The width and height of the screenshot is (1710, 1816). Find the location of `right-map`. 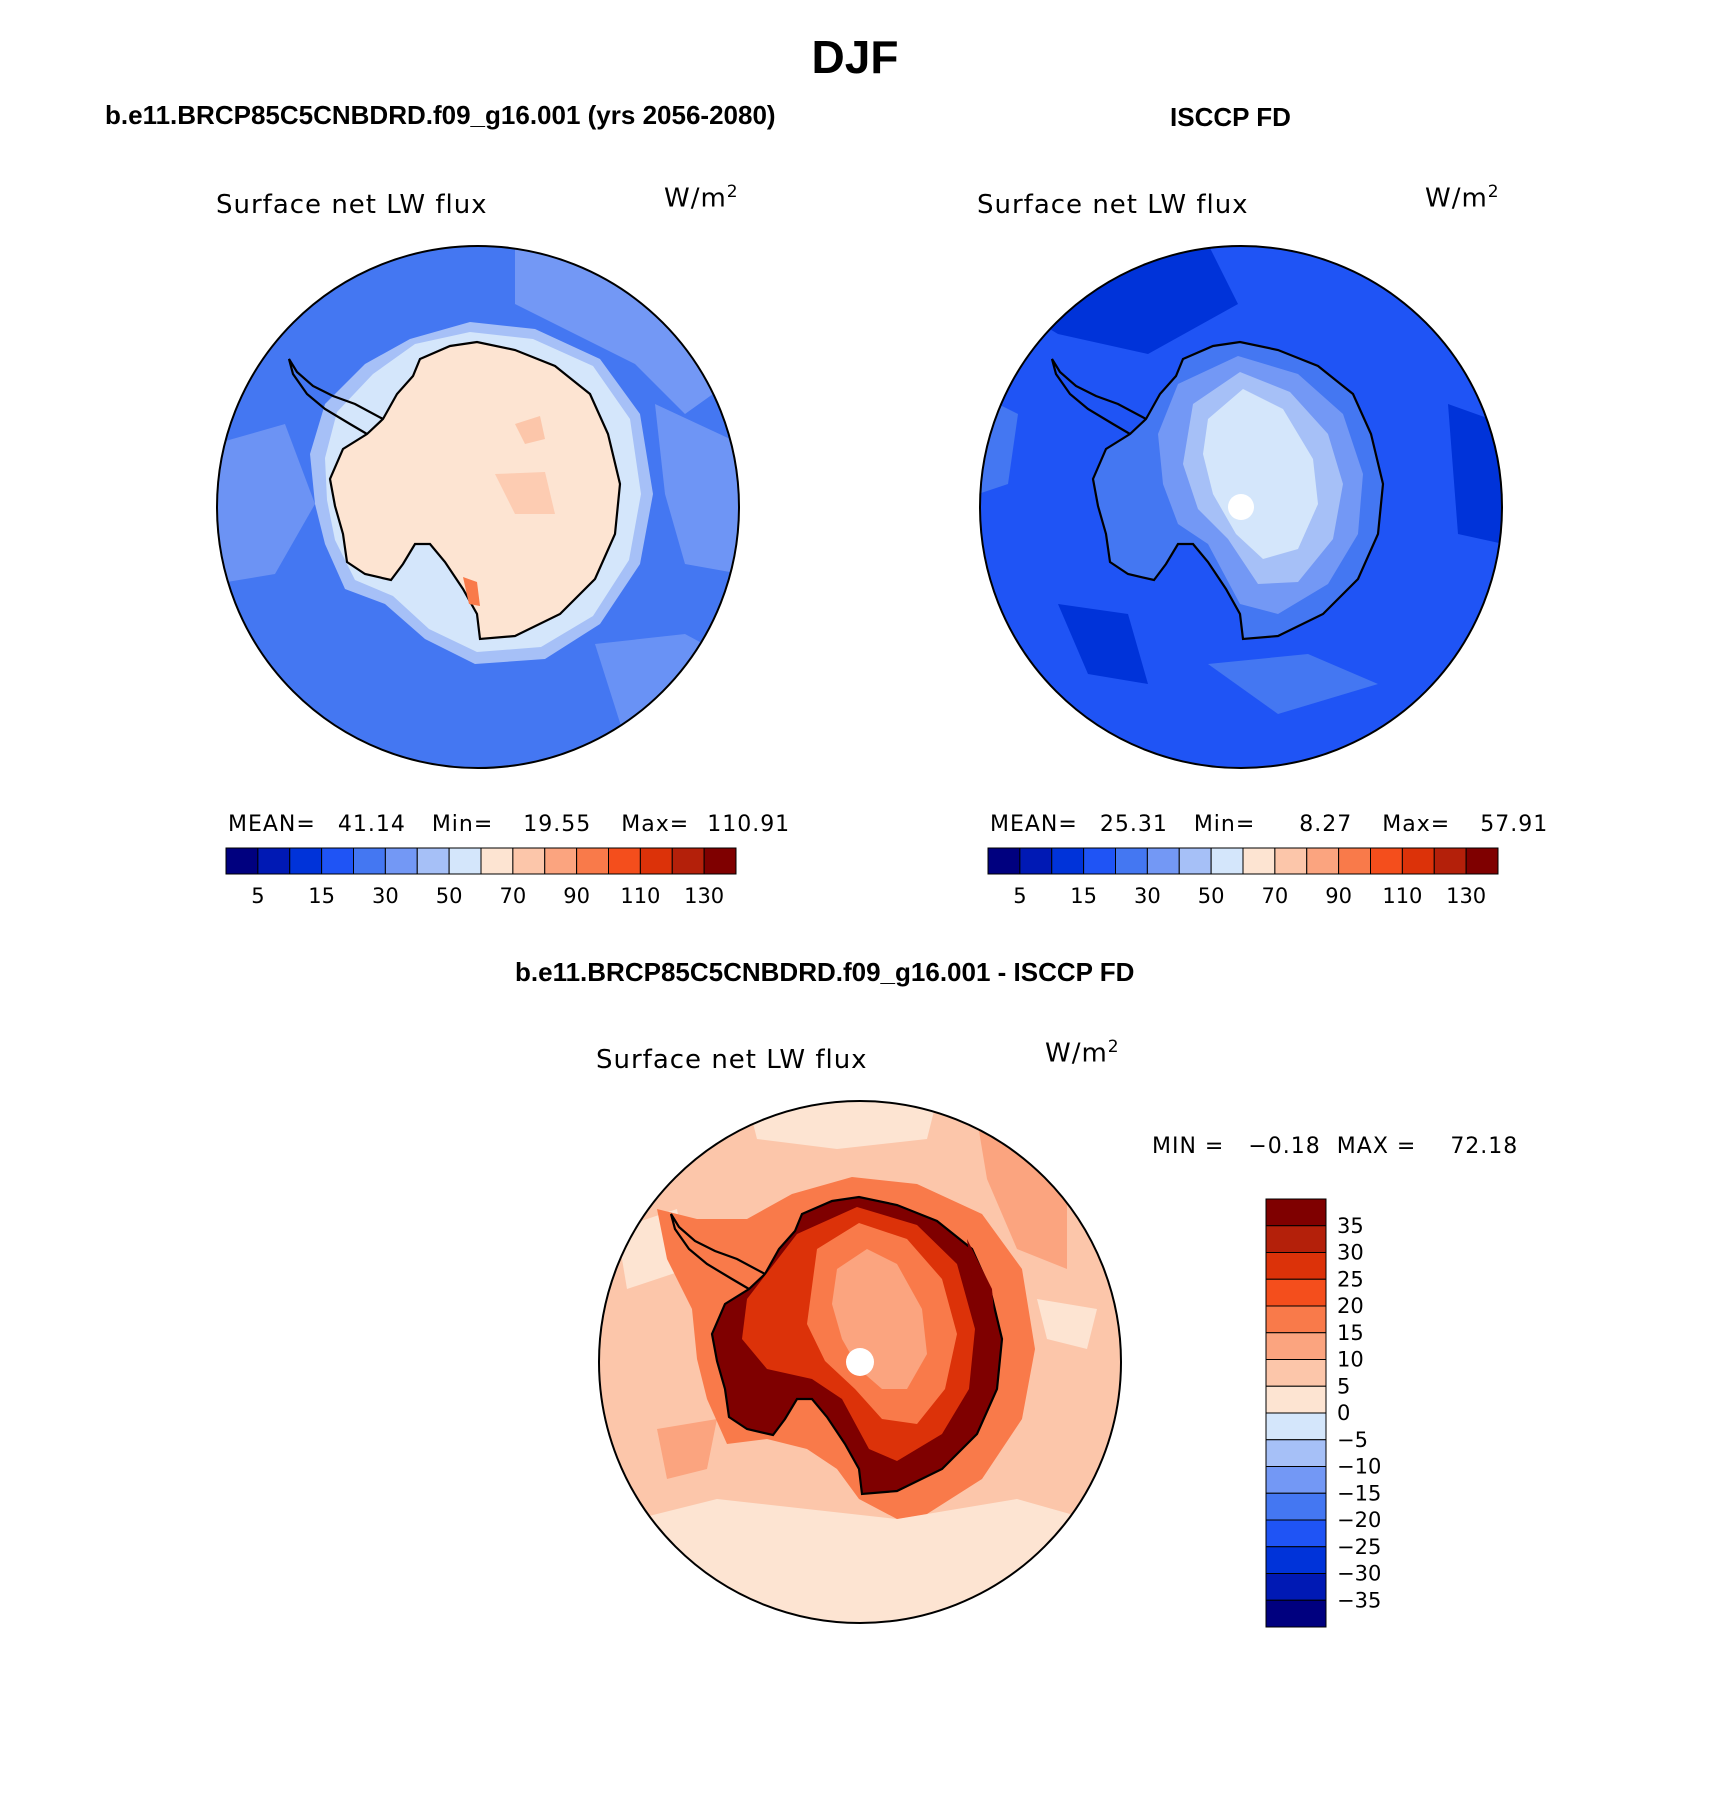

right-map is located at coordinates (1241, 507).